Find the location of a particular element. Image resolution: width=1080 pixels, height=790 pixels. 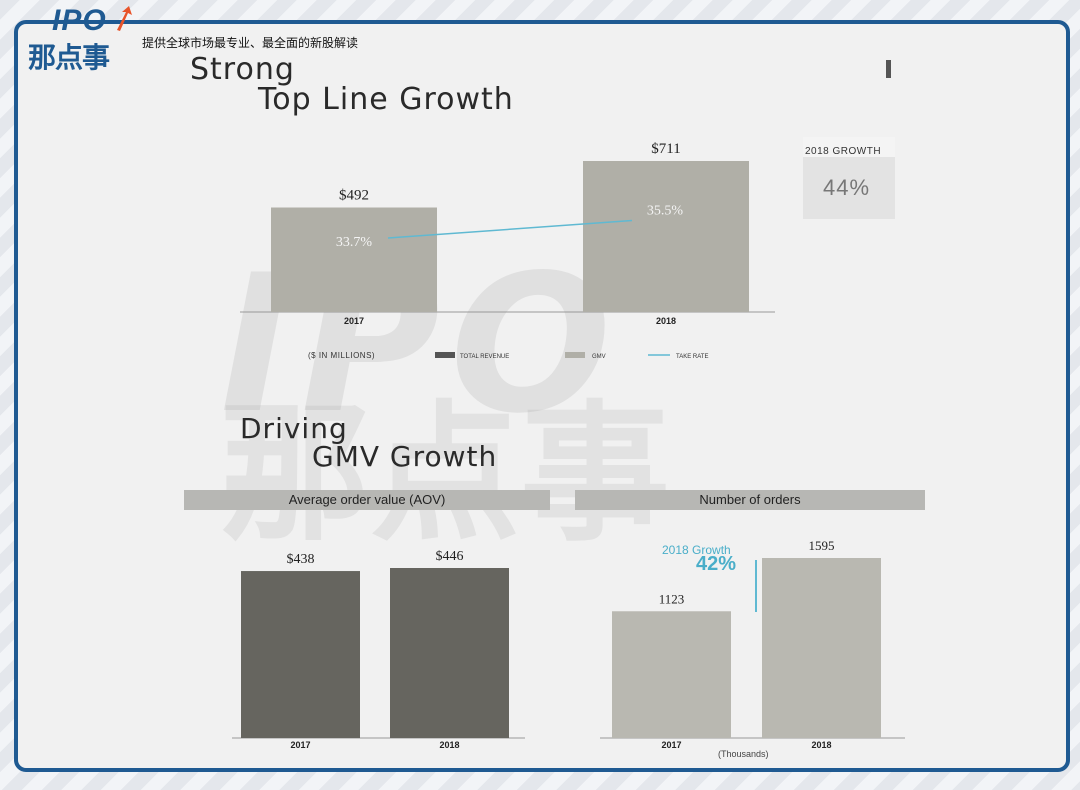

gmv-bar-2018 is located at coordinates (666, 236).